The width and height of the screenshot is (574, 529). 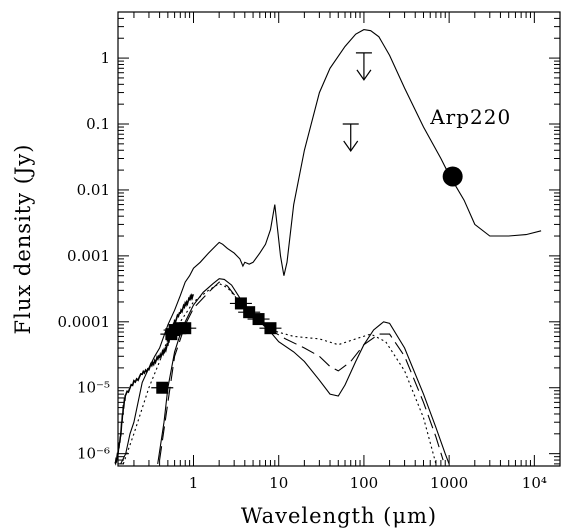 What do you see at coordinates (278, 483) in the screenshot?
I see `x-tick-label: 10` at bounding box center [278, 483].